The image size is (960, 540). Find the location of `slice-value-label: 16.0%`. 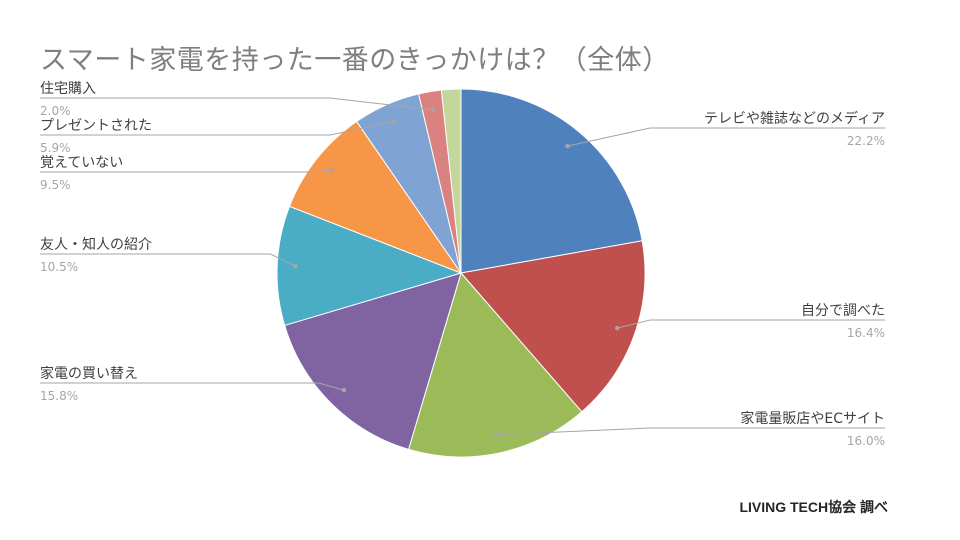

slice-value-label: 16.0% is located at coordinates (866, 441).